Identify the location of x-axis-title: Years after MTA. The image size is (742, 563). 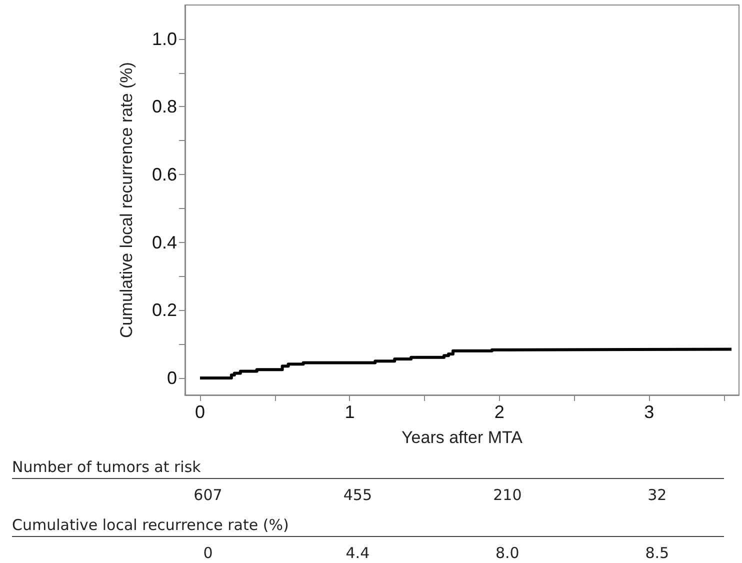
(463, 437).